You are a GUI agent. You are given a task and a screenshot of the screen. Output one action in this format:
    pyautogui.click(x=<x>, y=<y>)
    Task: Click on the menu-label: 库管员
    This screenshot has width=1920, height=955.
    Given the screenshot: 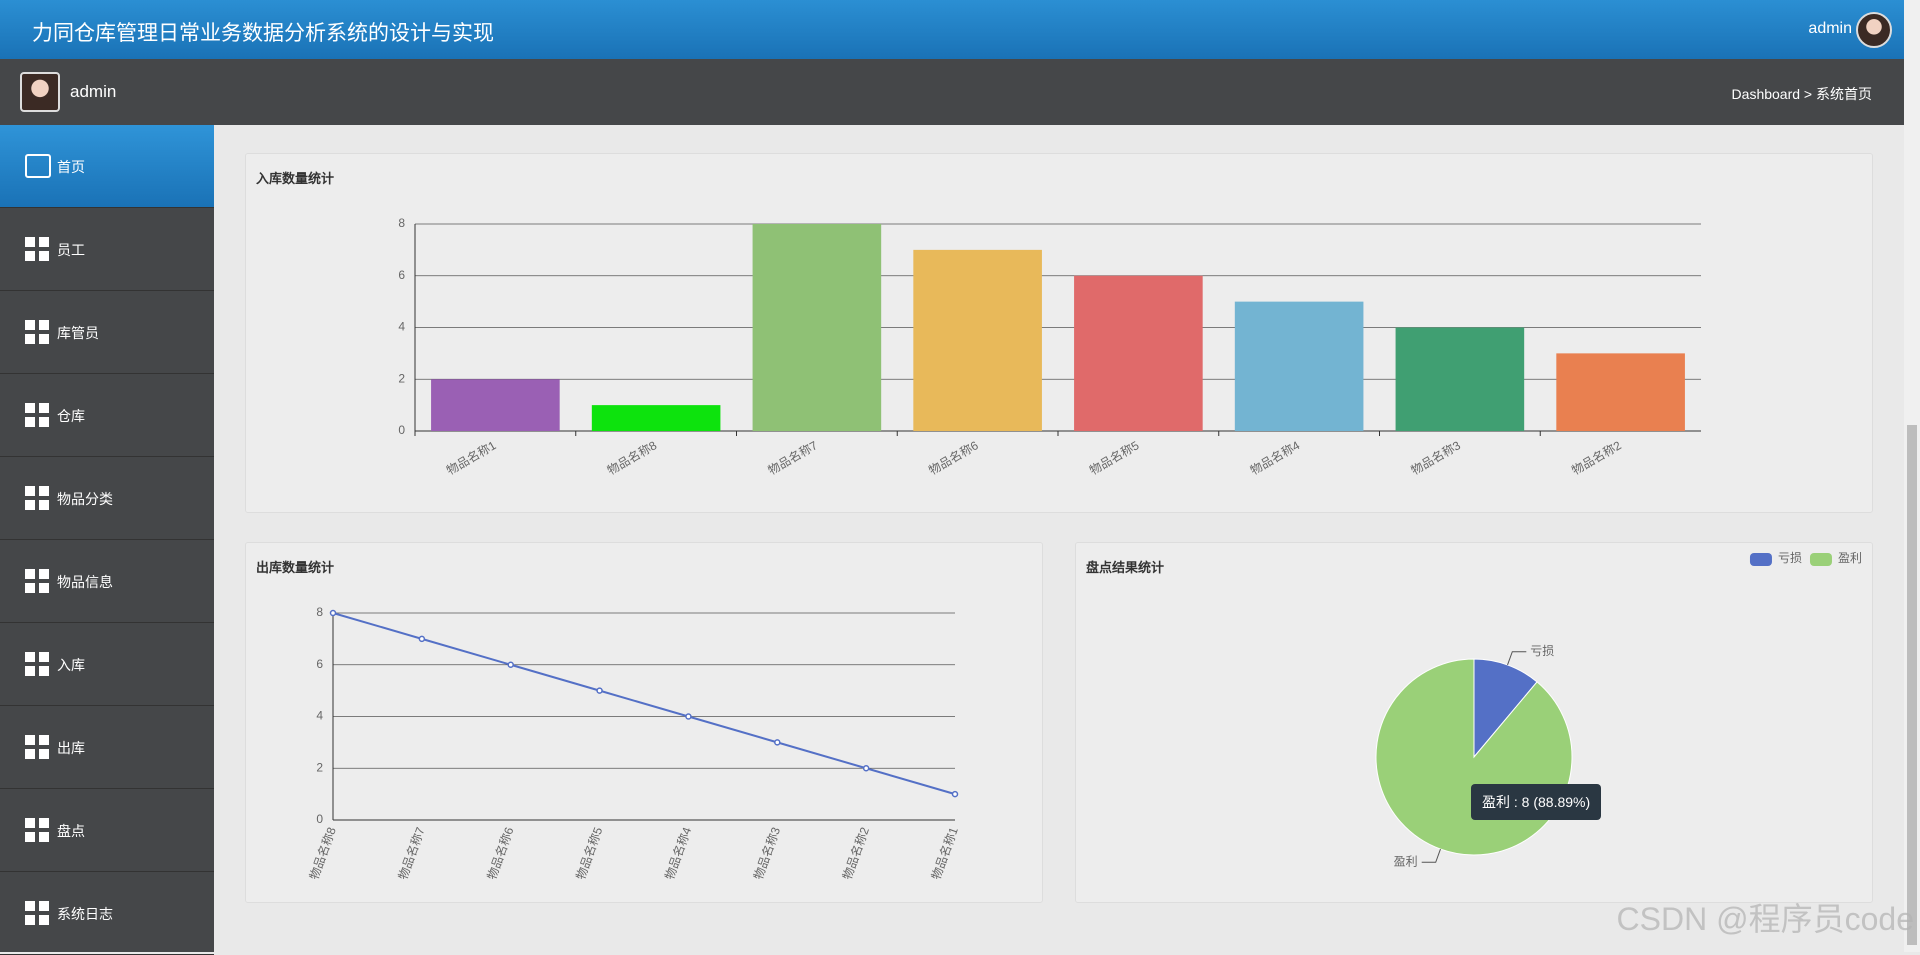 What is the action you would take?
    pyautogui.click(x=78, y=333)
    